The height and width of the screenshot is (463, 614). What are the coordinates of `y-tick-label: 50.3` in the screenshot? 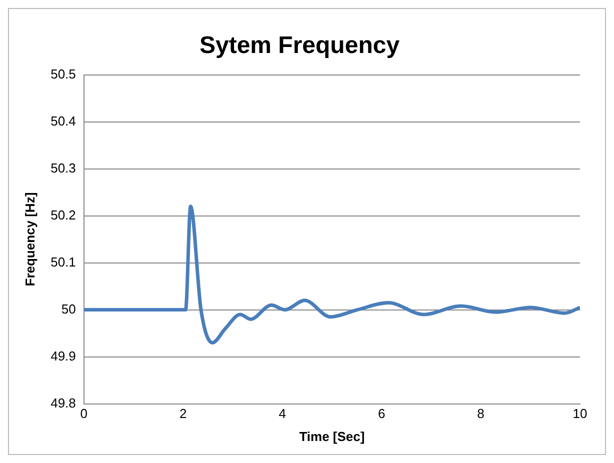 It's located at (63, 168).